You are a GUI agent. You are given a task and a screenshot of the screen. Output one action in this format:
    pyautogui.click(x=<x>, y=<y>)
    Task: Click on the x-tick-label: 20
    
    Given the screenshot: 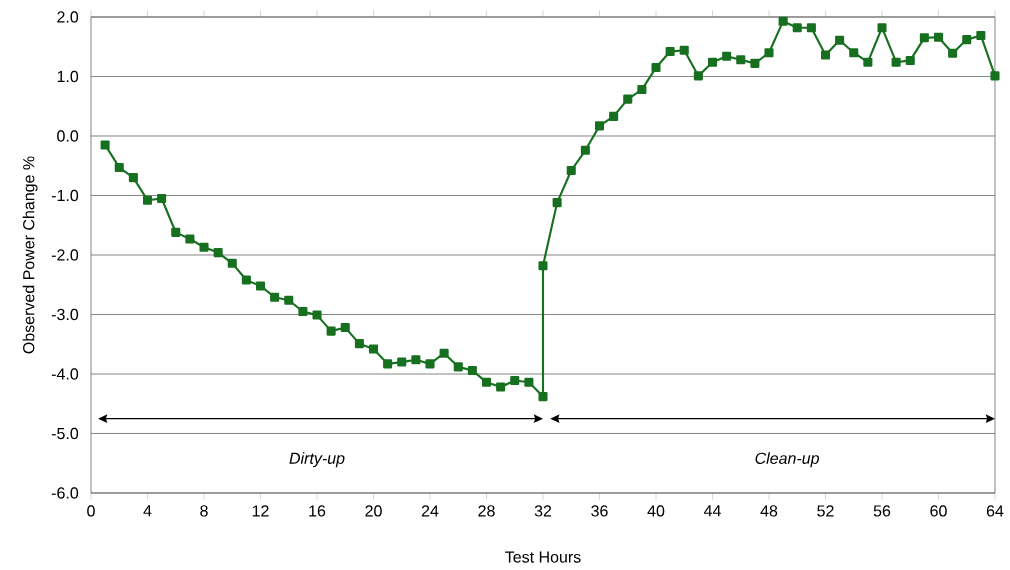 What is the action you would take?
    pyautogui.click(x=373, y=511)
    